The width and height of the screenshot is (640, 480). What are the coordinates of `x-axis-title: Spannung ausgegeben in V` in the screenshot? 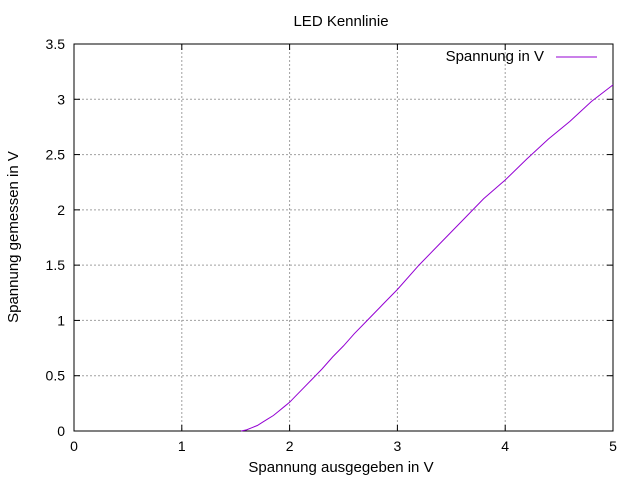 It's located at (340, 467).